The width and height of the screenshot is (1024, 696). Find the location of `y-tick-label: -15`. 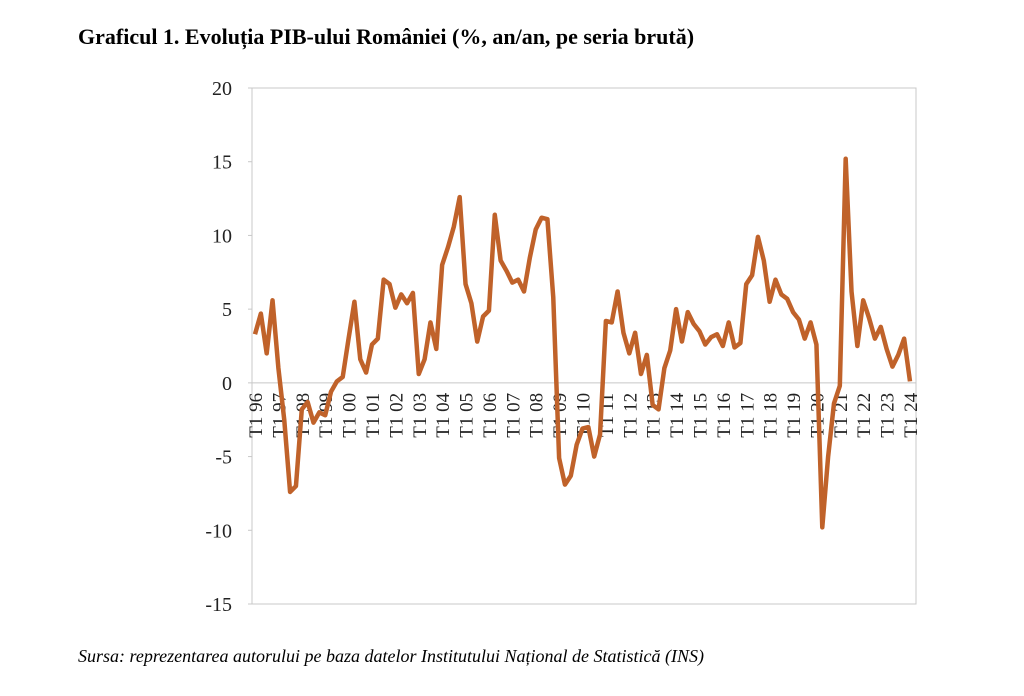

y-tick-label: -15 is located at coordinates (218, 605).